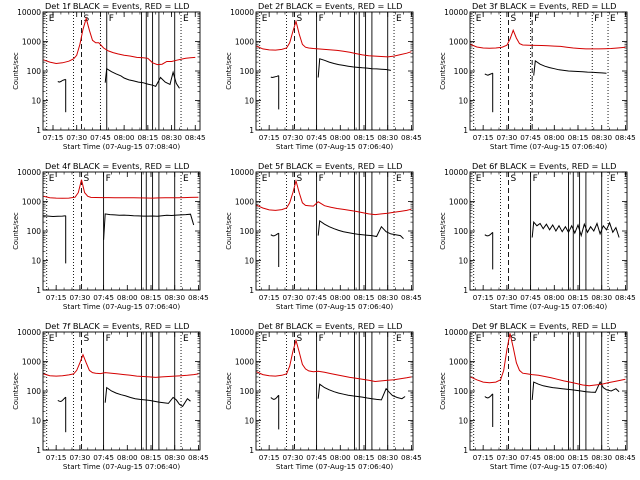  What do you see at coordinates (544, 166) in the screenshot?
I see `panel-title: Det 6f BLACK = Events, RED = LLD` at bounding box center [544, 166].